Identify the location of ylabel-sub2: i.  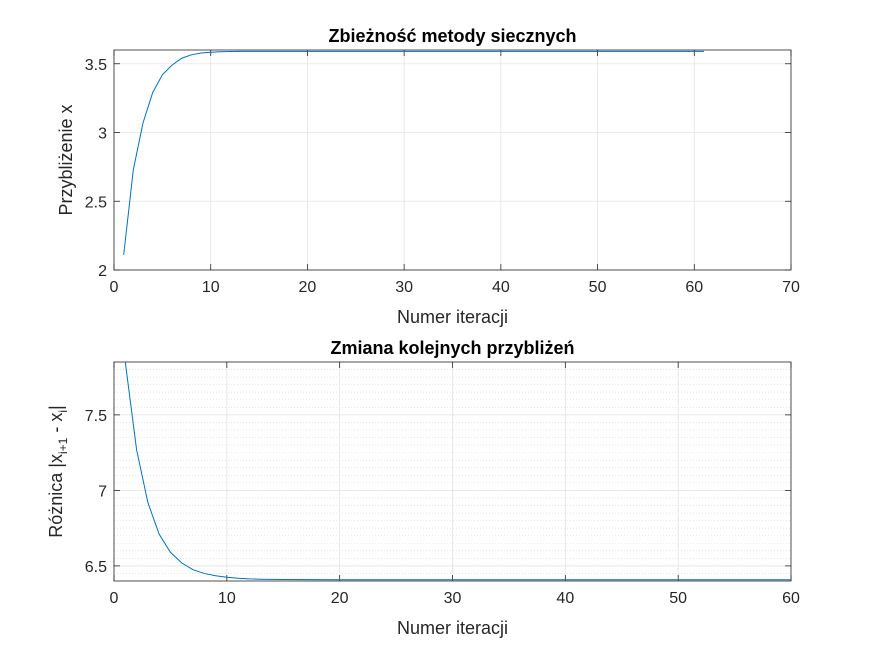
(63, 411).